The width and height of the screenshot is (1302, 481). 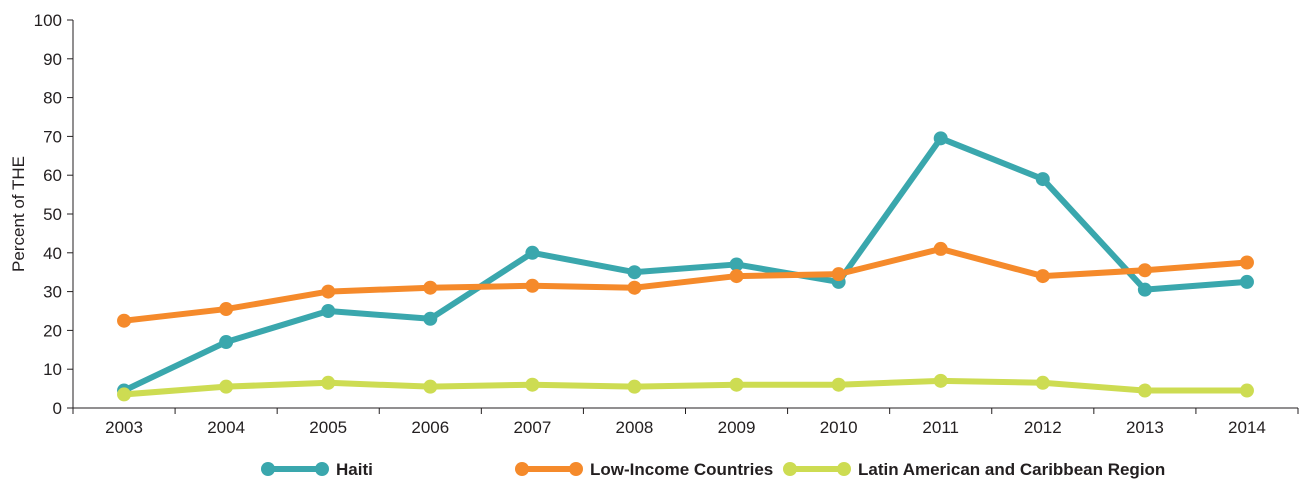 What do you see at coordinates (1145, 427) in the screenshot?
I see `x-tick-label: 2013` at bounding box center [1145, 427].